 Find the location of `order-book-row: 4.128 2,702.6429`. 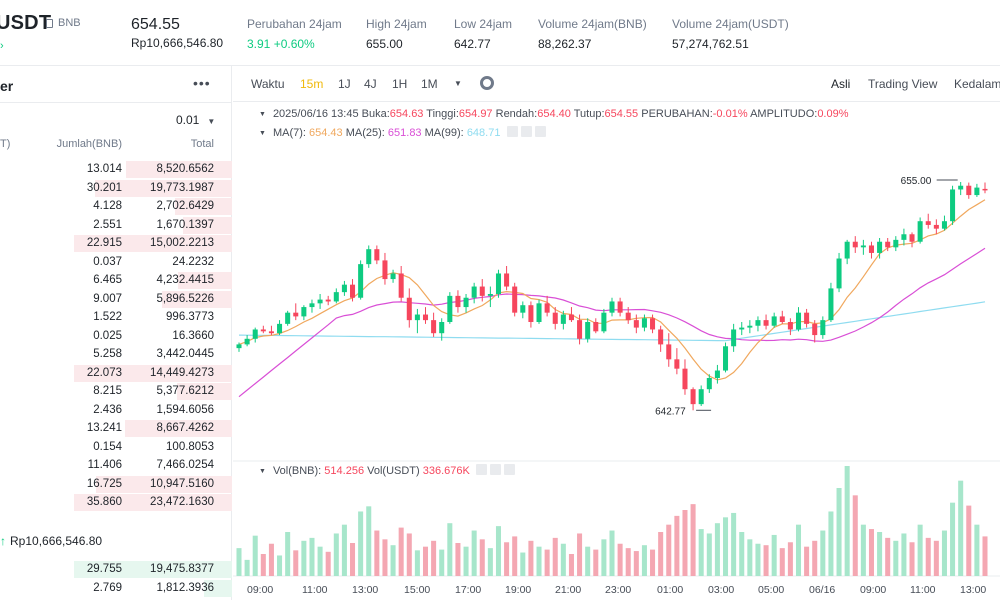

order-book-row: 4.128 2,702.6429 is located at coordinates (116, 206).